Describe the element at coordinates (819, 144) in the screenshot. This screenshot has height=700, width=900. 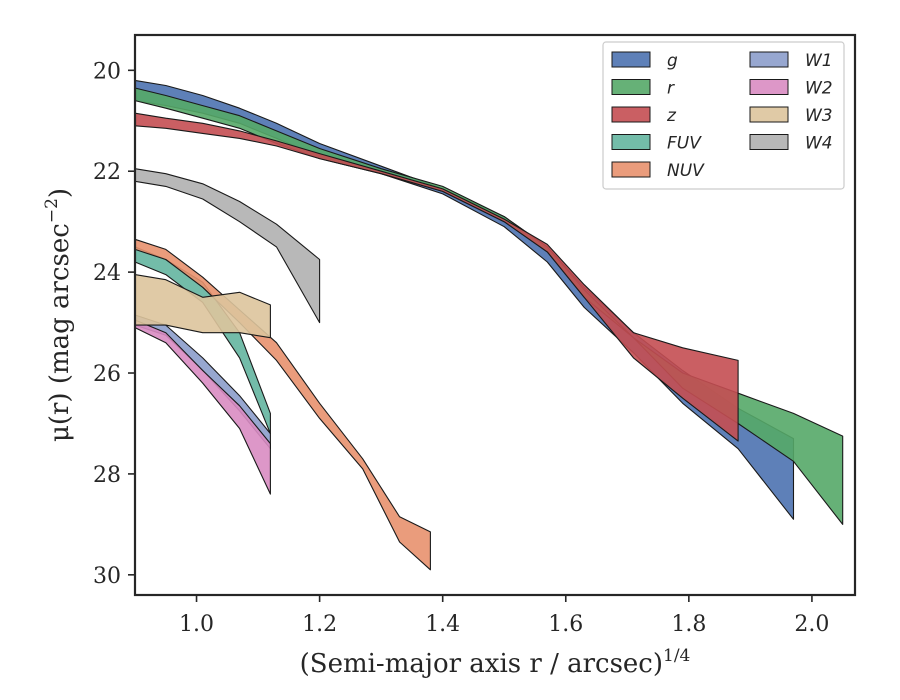
I see `legend-label-w4: W4` at that location.